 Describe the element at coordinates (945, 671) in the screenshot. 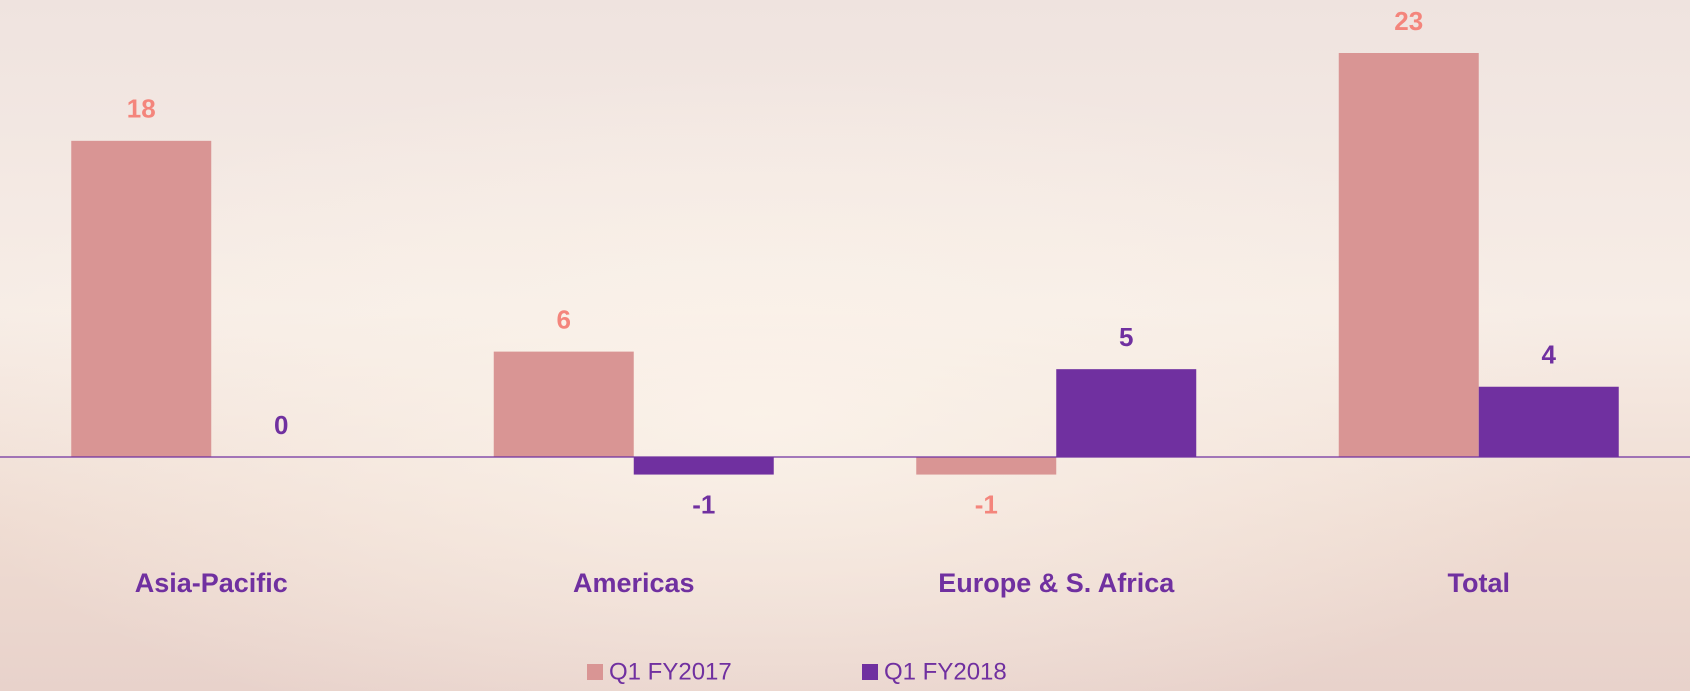

I see `legend-label: Q1 FY2018` at that location.